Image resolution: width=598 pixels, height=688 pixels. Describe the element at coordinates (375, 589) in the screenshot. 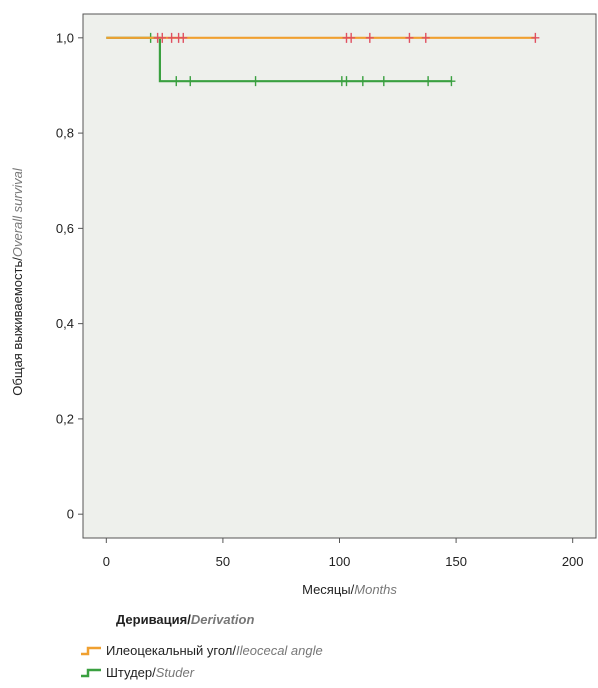

I see `x-axis-title-en: Months` at that location.